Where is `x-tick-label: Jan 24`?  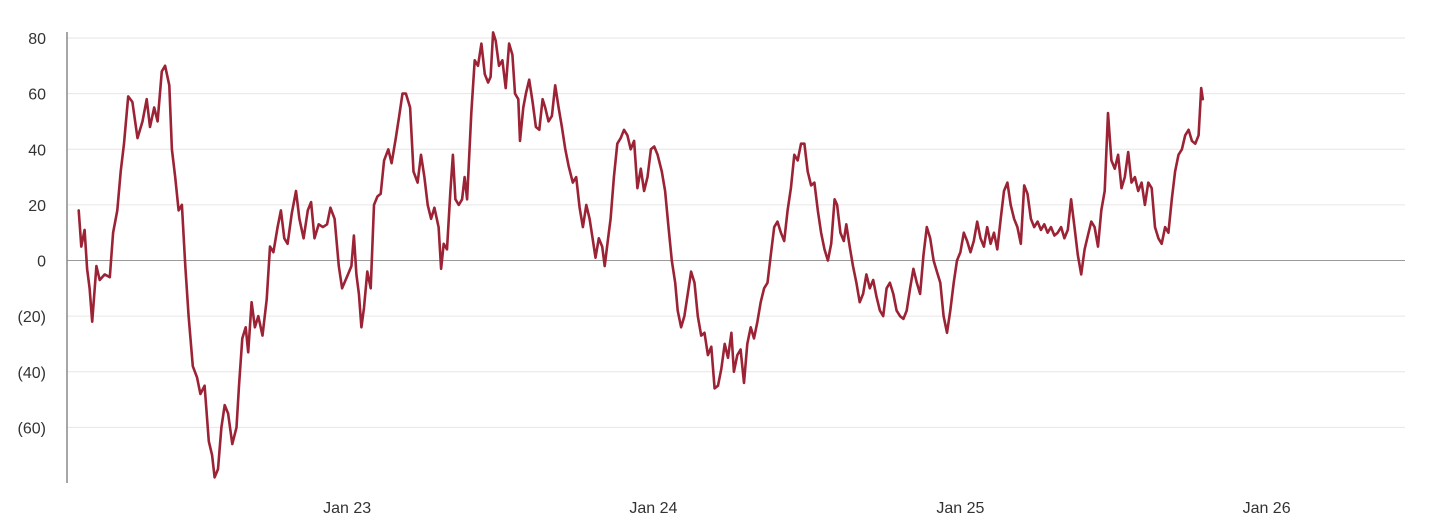
x-tick-label: Jan 24 is located at coordinates (653, 508).